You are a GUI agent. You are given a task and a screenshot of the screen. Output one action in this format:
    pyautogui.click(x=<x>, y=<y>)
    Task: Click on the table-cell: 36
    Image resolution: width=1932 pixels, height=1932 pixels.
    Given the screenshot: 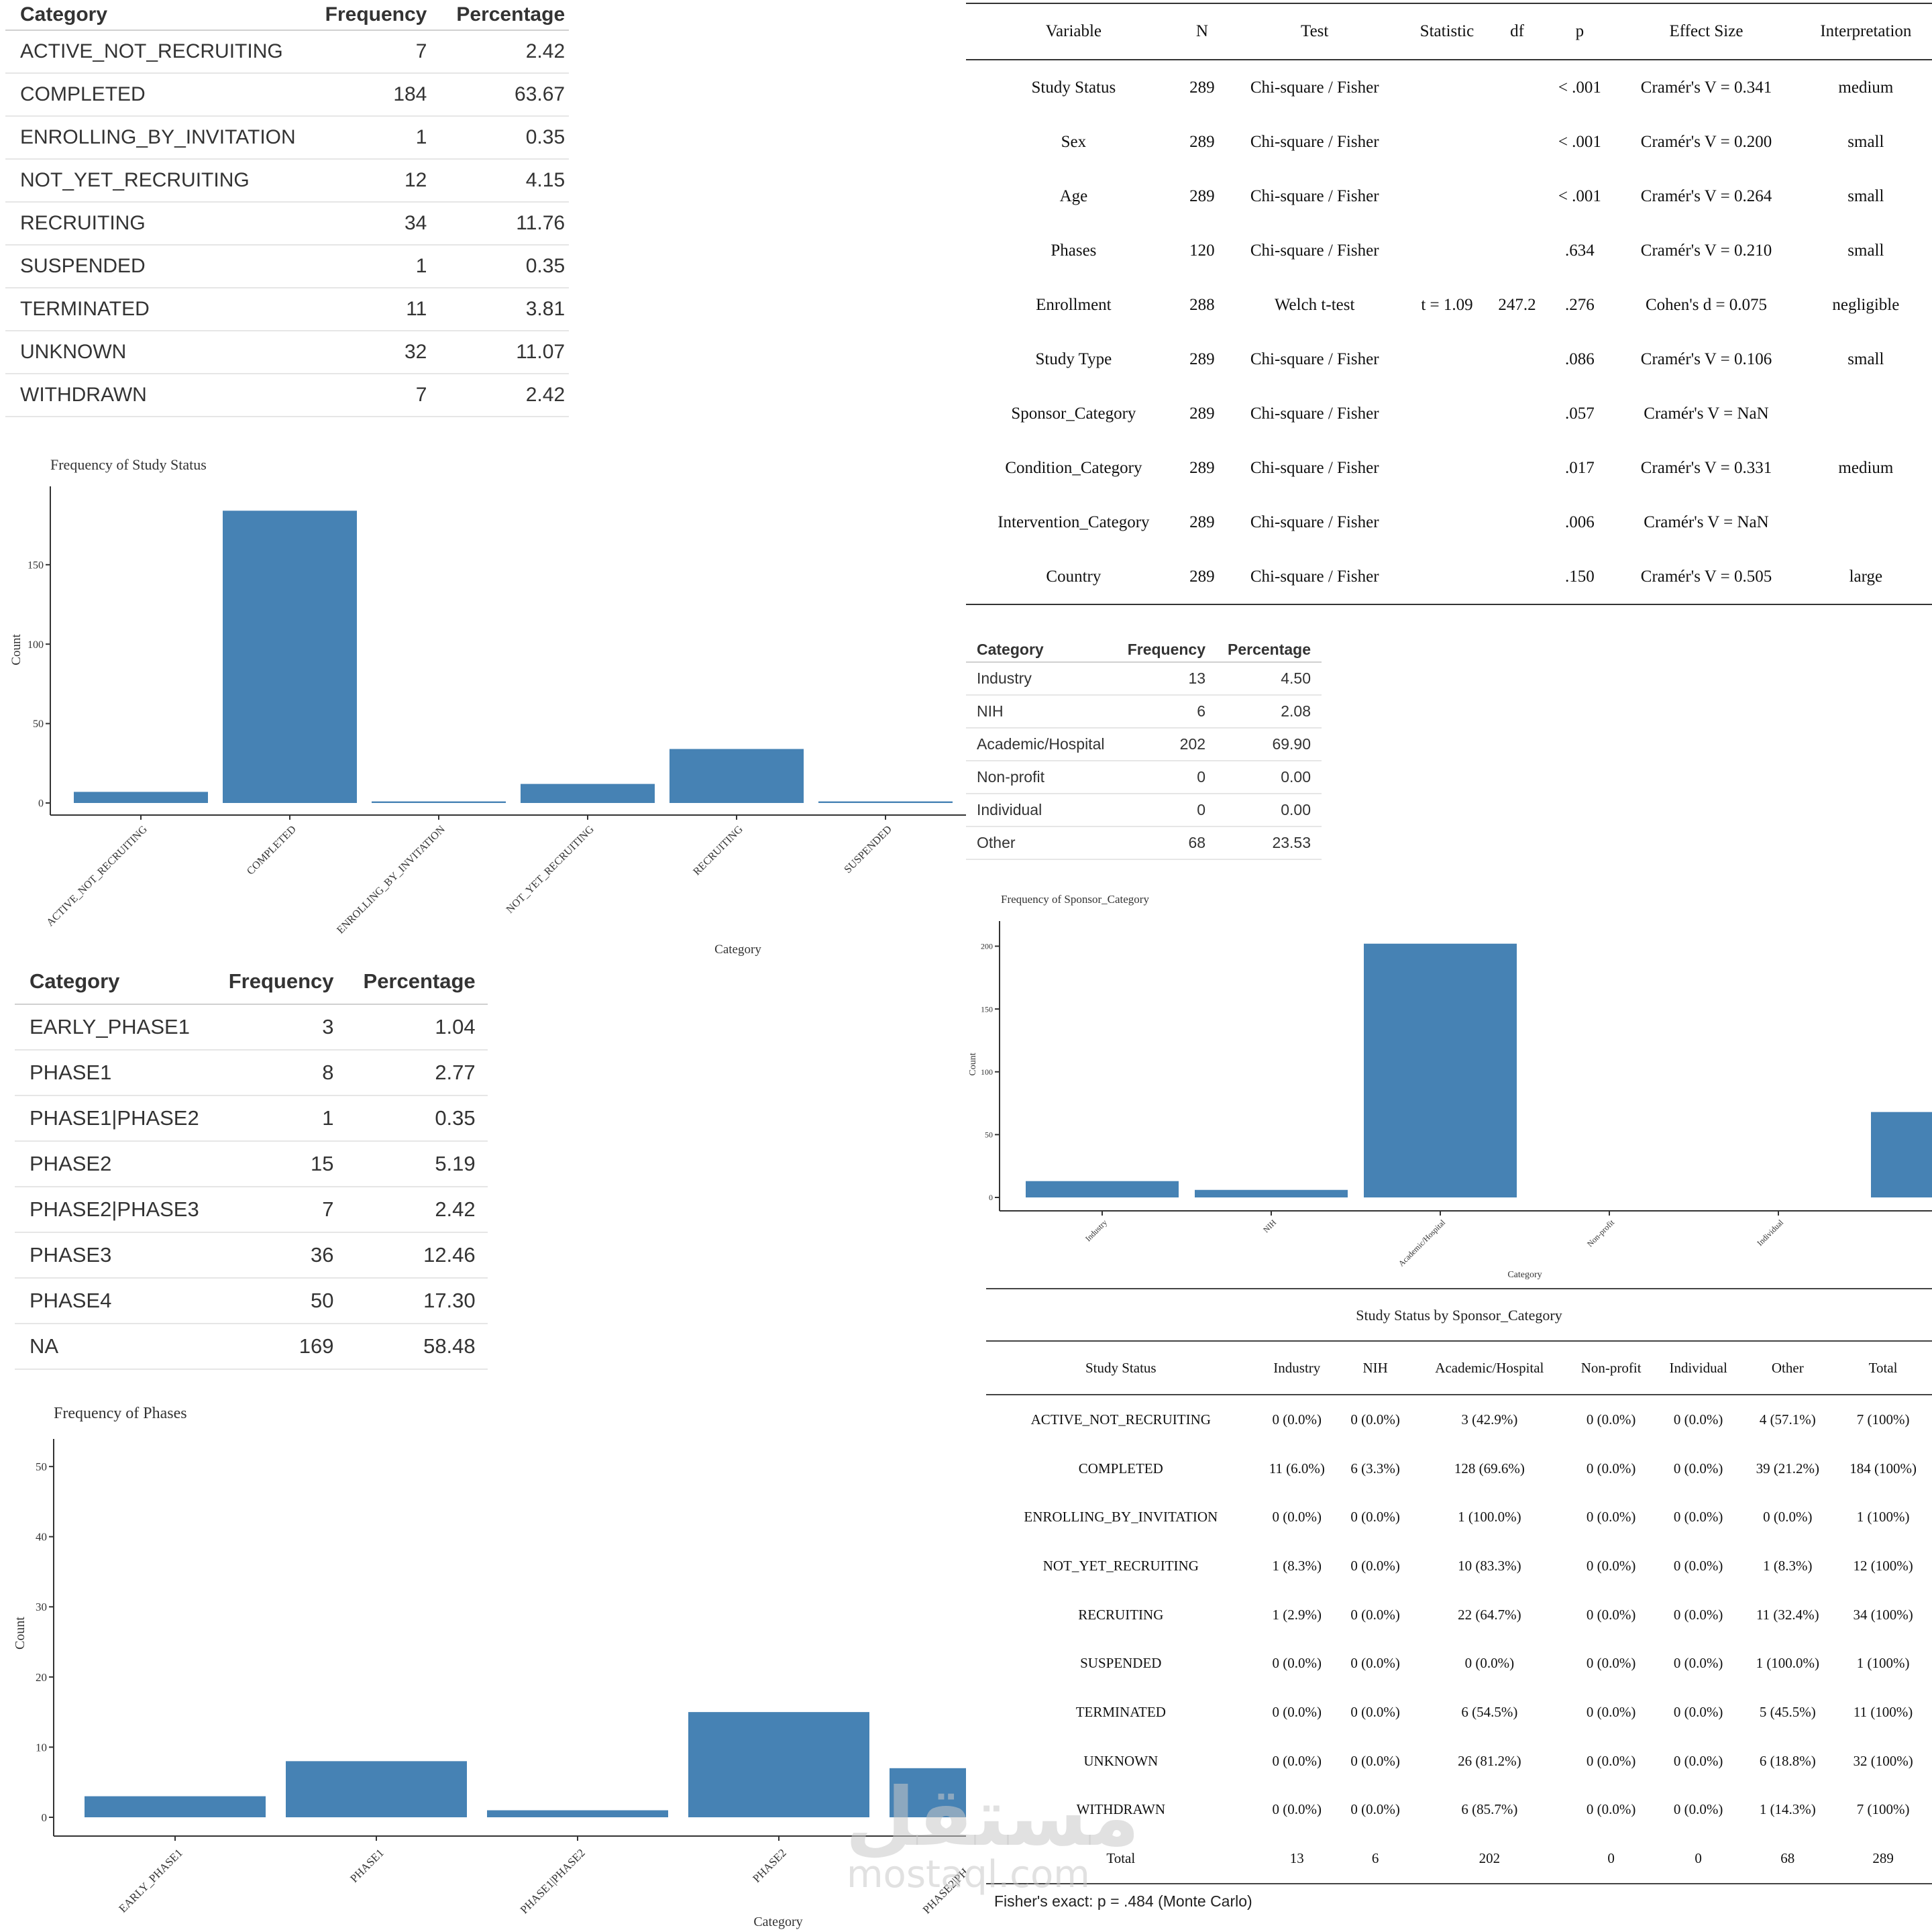 What is the action you would take?
    pyautogui.click(x=281, y=1255)
    